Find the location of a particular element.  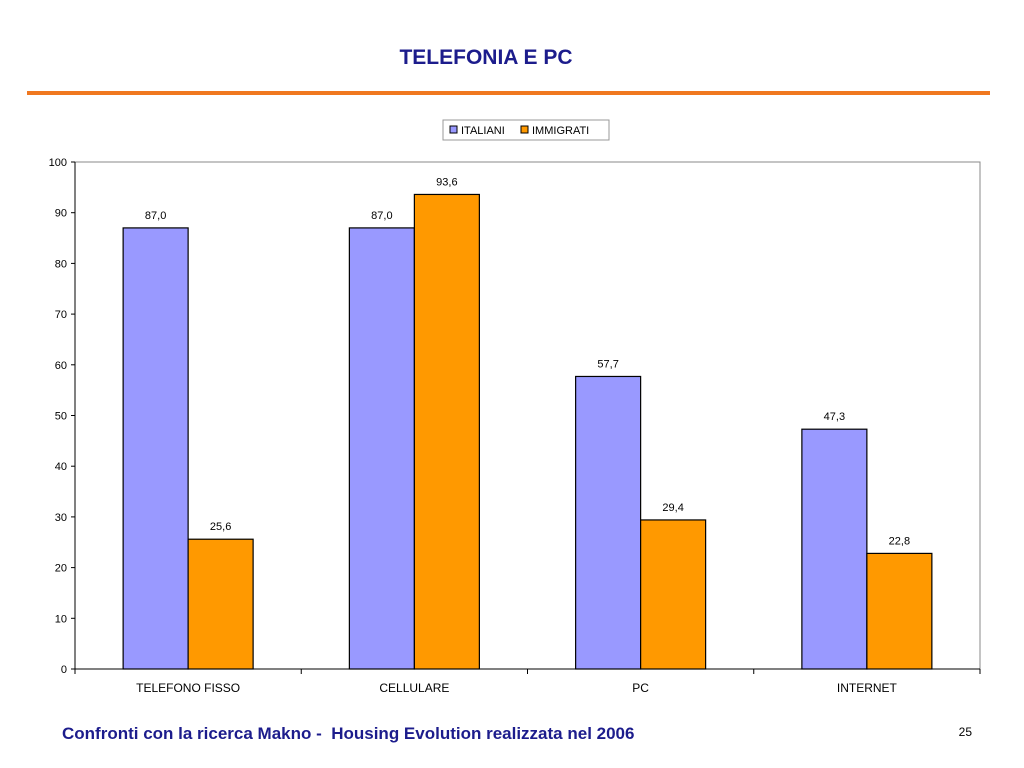

chart-legend: ITALIANI IMMIGRATI is located at coordinates (526, 130).